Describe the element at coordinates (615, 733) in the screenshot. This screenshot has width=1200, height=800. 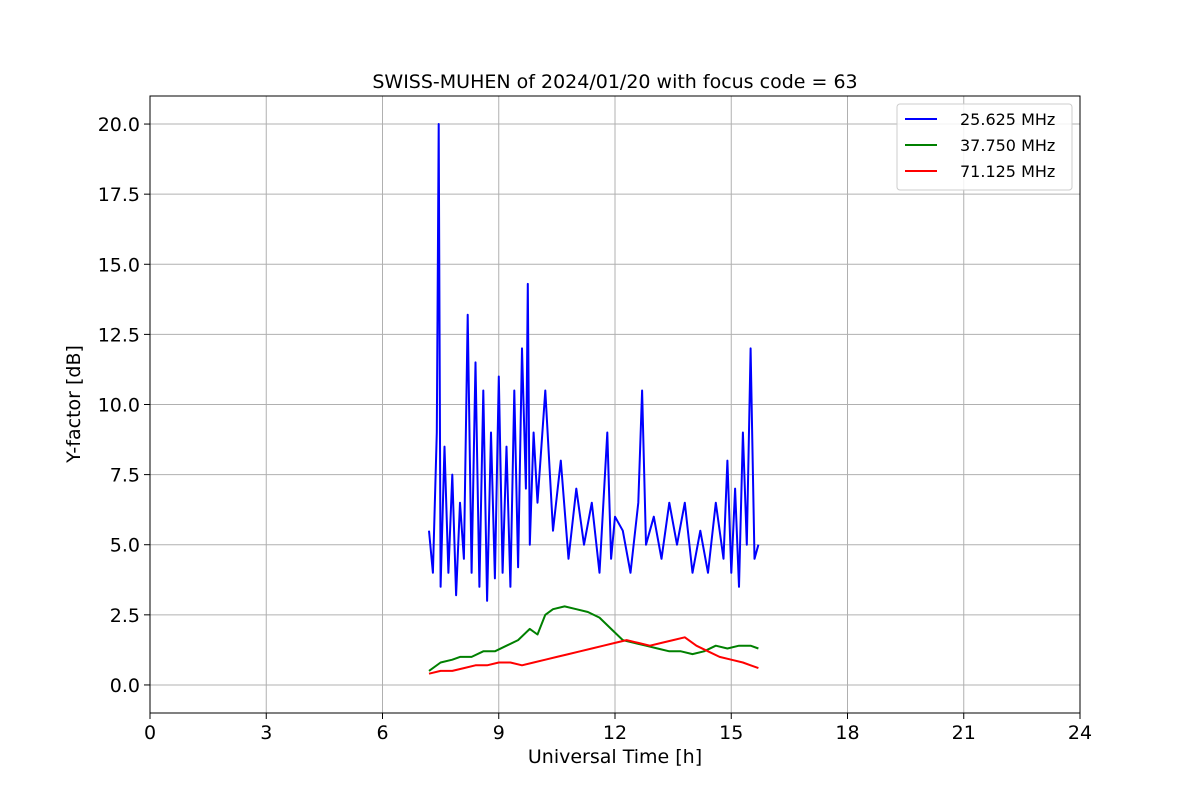
I see `x-tick-label: 12` at that location.